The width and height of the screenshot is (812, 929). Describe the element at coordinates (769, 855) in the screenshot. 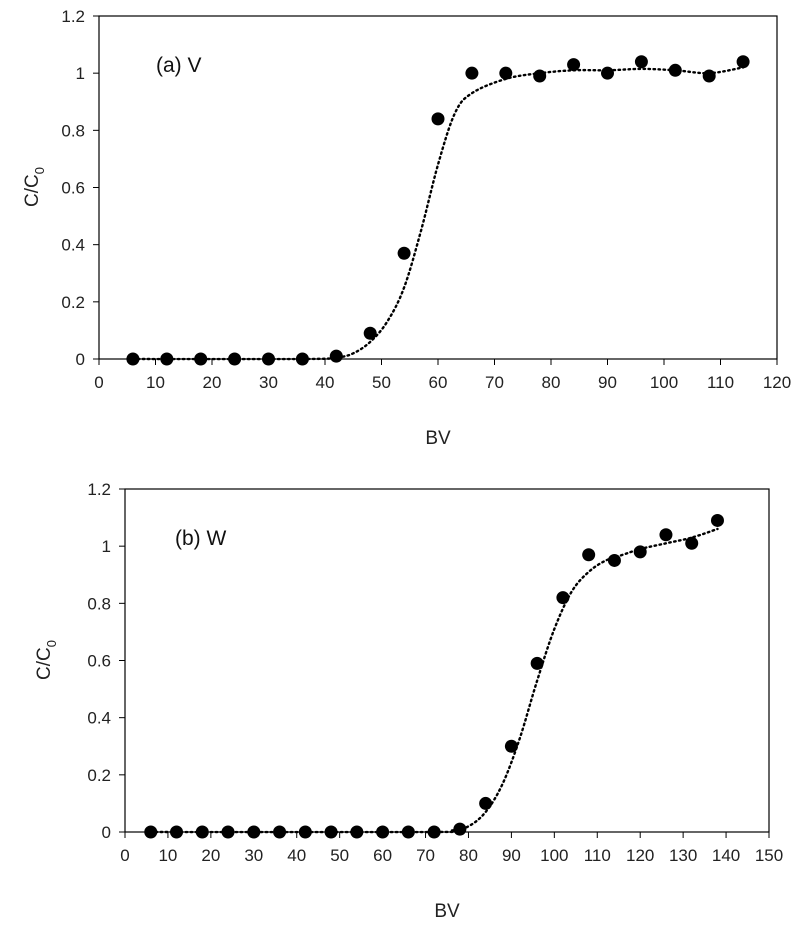

I see `x-tick-label: 150` at that location.